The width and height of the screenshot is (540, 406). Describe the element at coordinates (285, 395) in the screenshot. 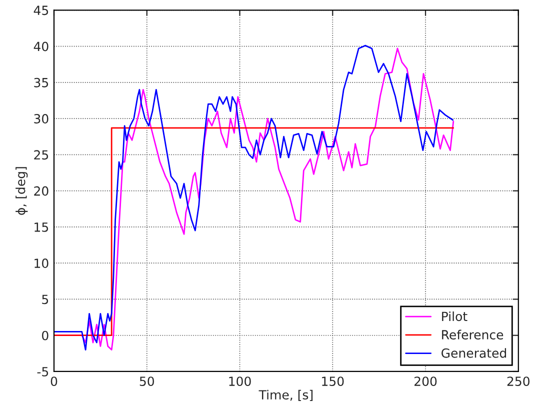

I see `x-axis-title: Time, [s]` at that location.